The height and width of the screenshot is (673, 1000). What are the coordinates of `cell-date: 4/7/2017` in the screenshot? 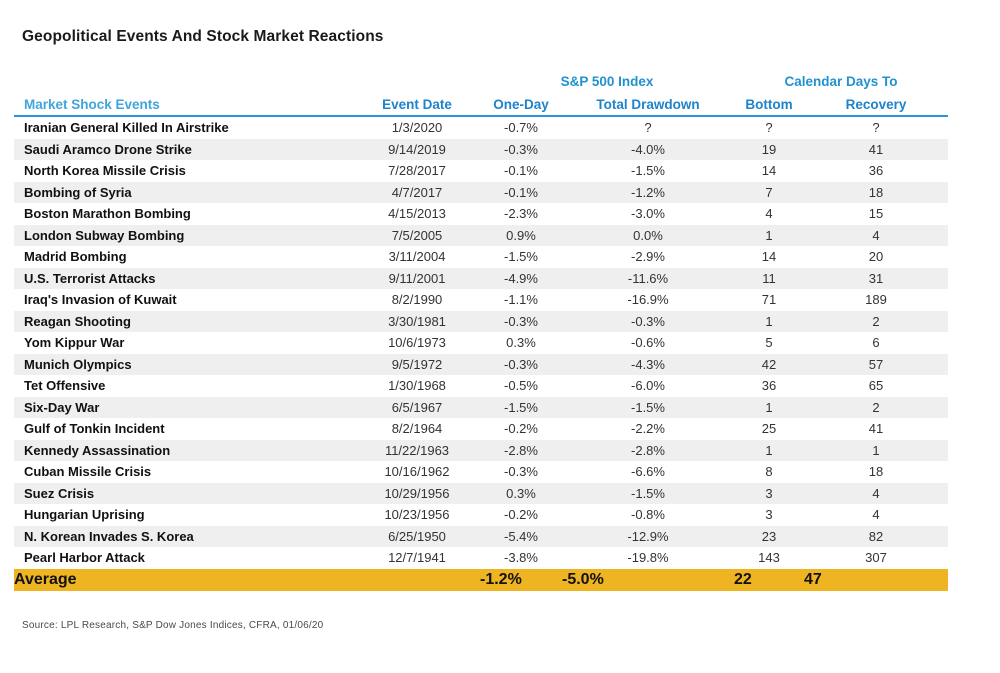 It's located at (417, 192).